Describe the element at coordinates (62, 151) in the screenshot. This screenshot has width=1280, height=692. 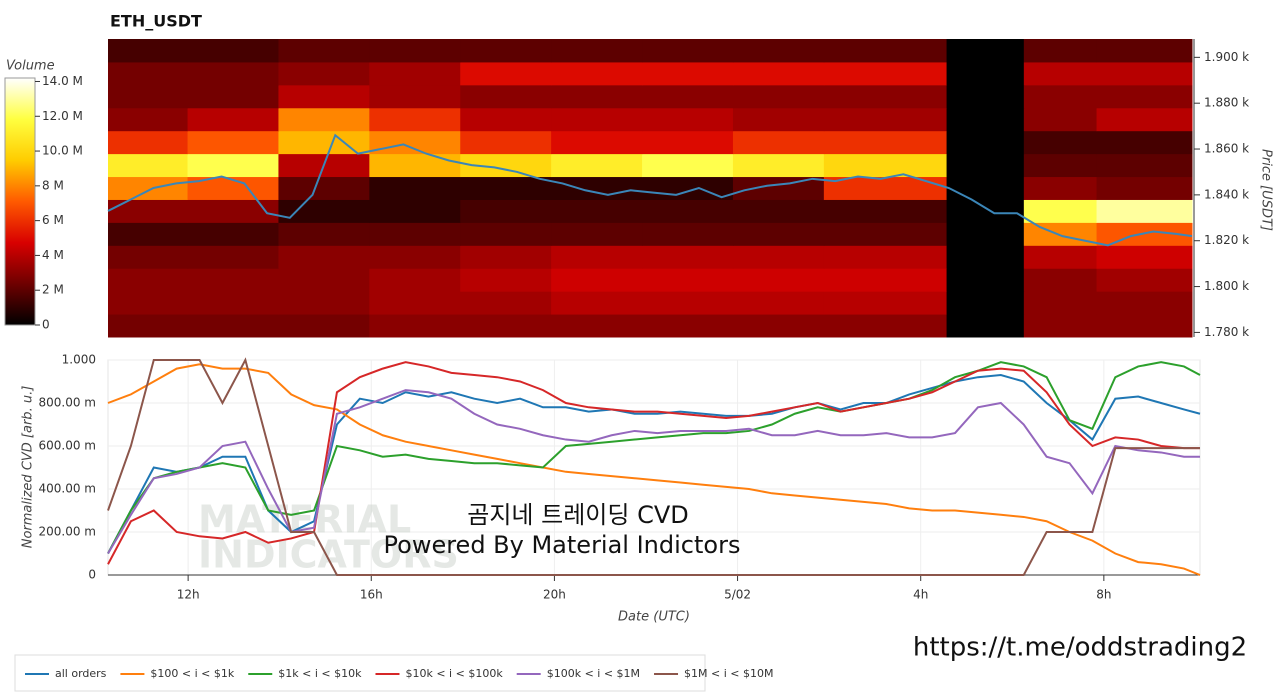
I see `colorbar-tick-label: 10.0 M` at that location.